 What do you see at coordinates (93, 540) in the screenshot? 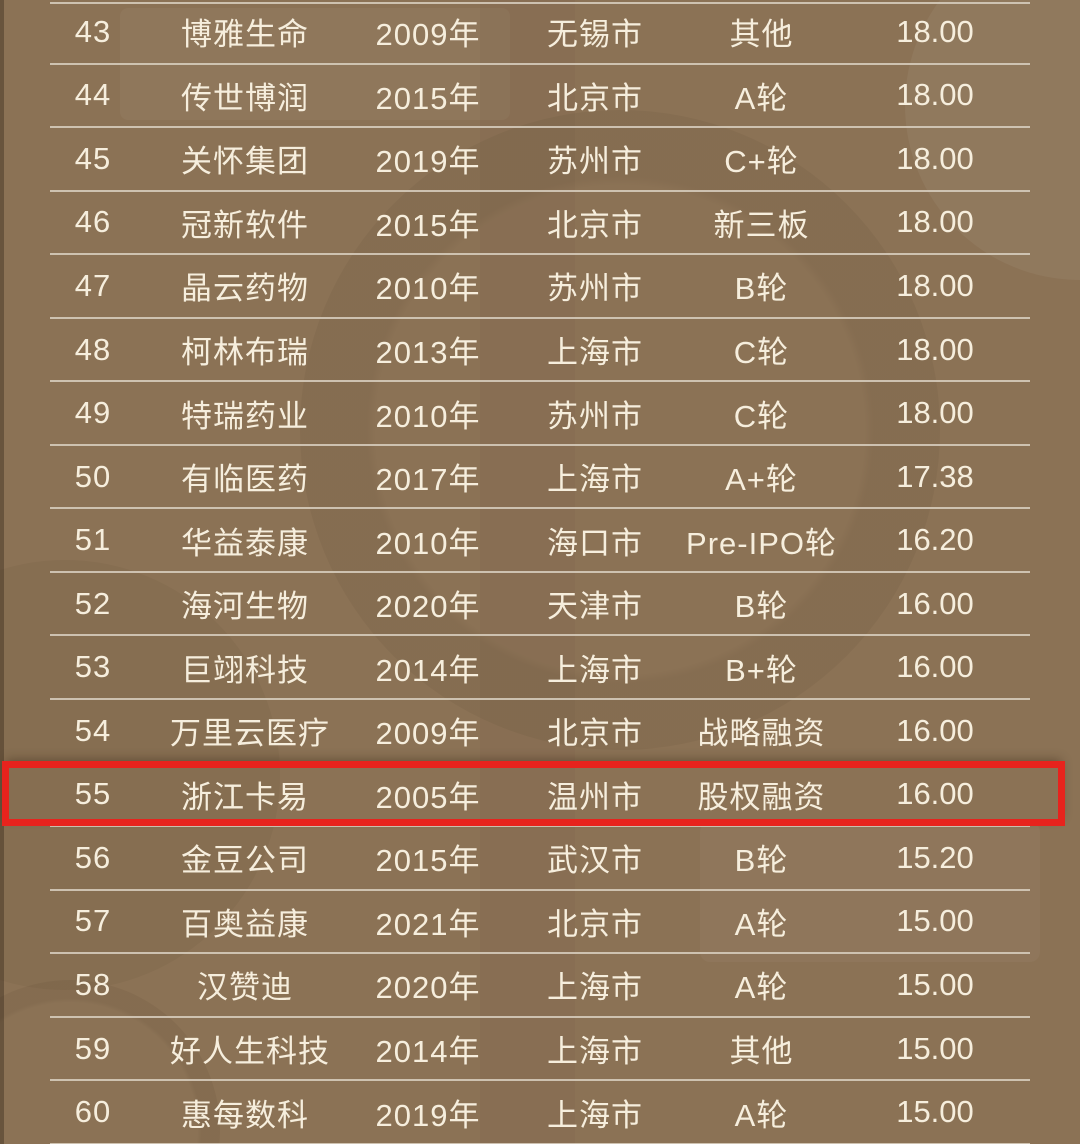
I see `rank-cell: 51` at bounding box center [93, 540].